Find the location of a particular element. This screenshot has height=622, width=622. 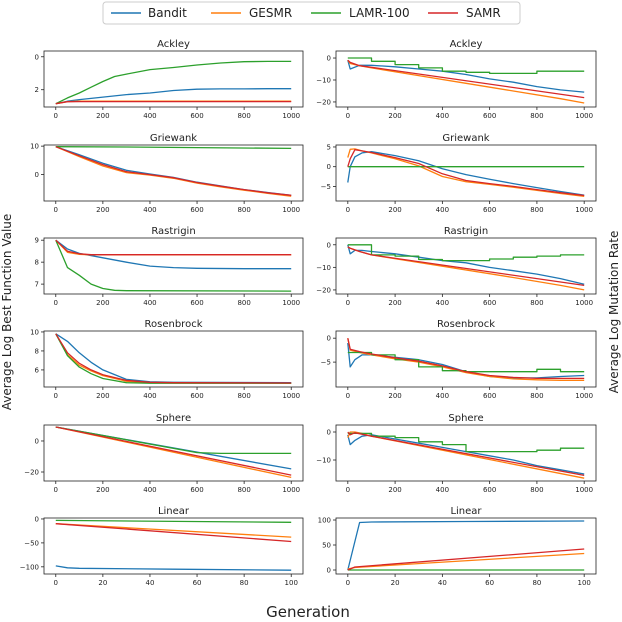

subplot-ackley-best-value: Ackley 0 200 400 600 800 1000 0 2 is located at coordinates (169, 79).